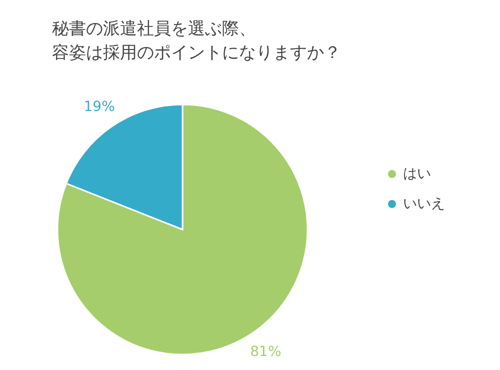  Describe the element at coordinates (99, 107) in the screenshot. I see `data-label: 19%` at that location.